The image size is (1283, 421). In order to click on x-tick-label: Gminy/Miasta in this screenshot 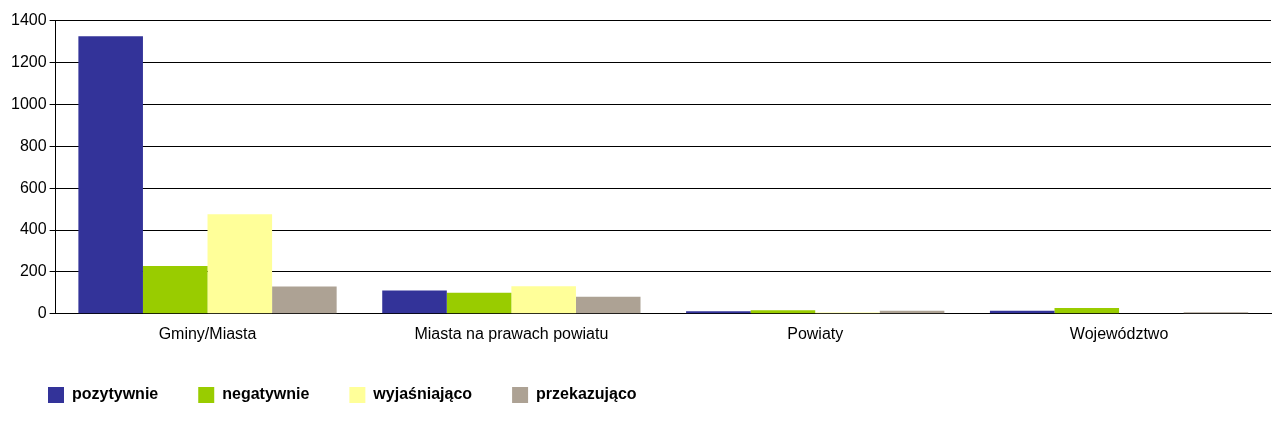, I will do `click(207, 333)`.